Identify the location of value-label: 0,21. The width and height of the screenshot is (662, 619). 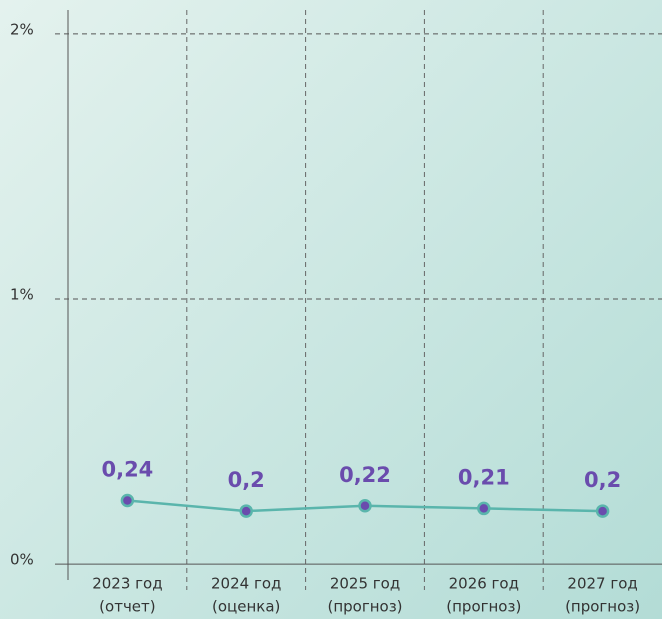
(484, 477).